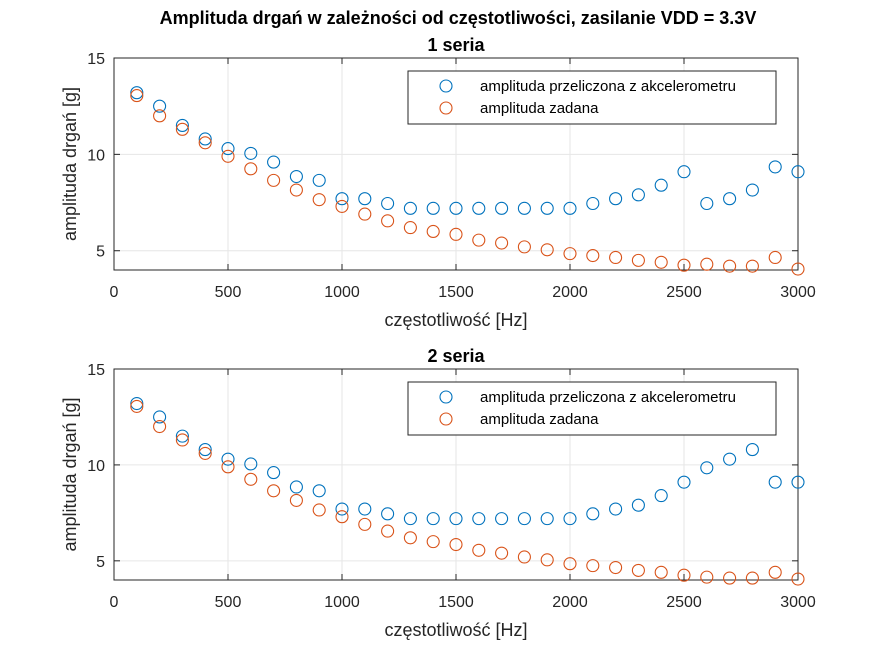  I want to click on y-axis-label: amplituda drgań [g], so click(70, 164).